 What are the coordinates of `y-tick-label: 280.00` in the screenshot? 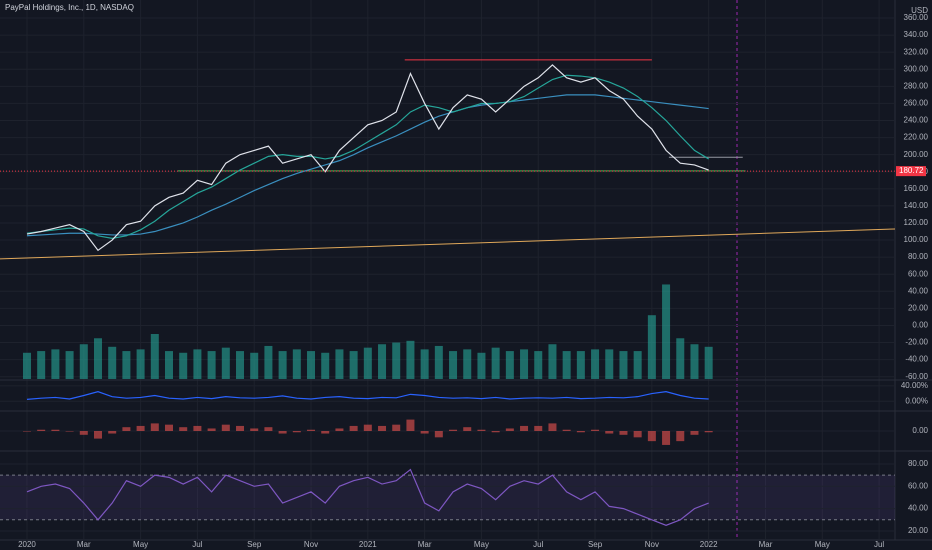 It's located at (916, 85).